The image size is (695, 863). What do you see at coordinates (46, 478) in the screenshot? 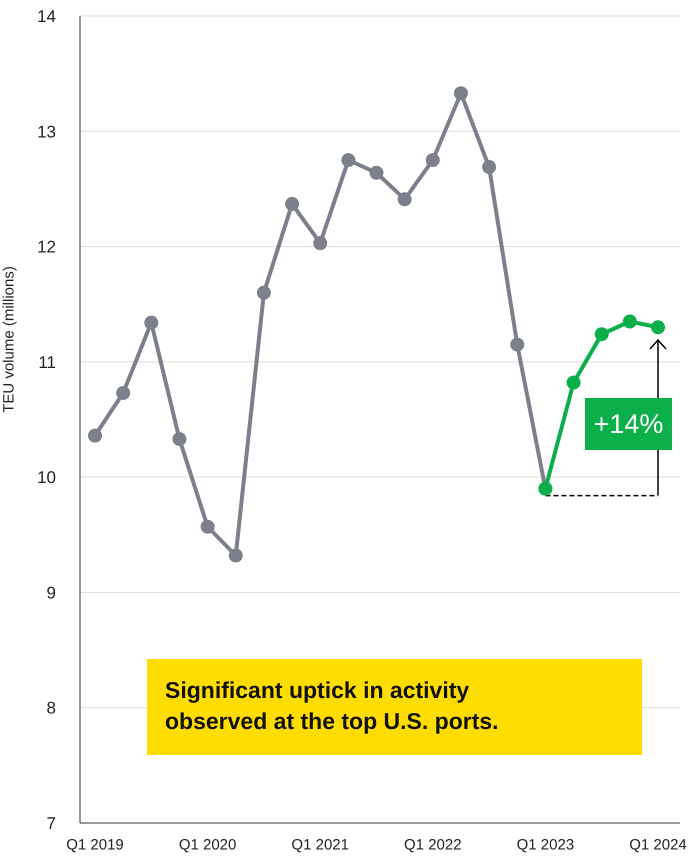
I see `y-tick-label: 10` at bounding box center [46, 478].